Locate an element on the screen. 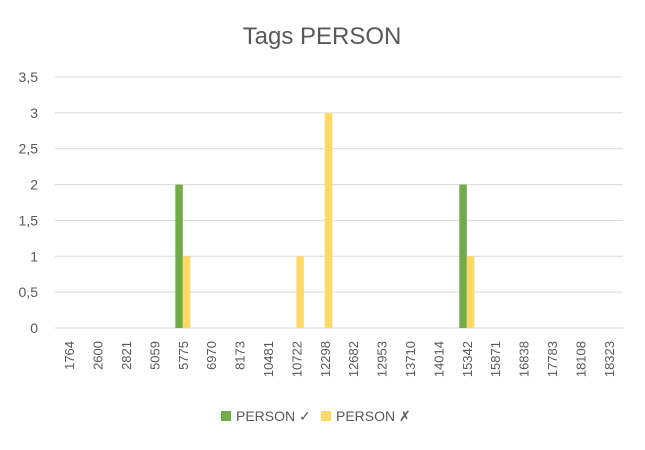 This screenshot has height=450, width=645. x-tick-label: 18323 is located at coordinates (609, 359).